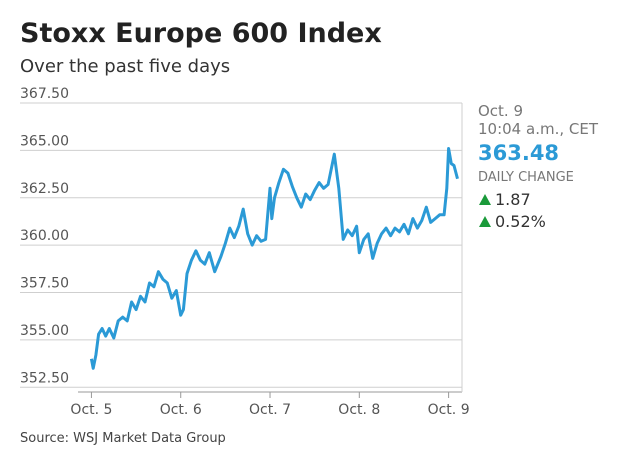  Describe the element at coordinates (449, 410) in the screenshot. I see `x-tick-label: Oct. 9` at that location.